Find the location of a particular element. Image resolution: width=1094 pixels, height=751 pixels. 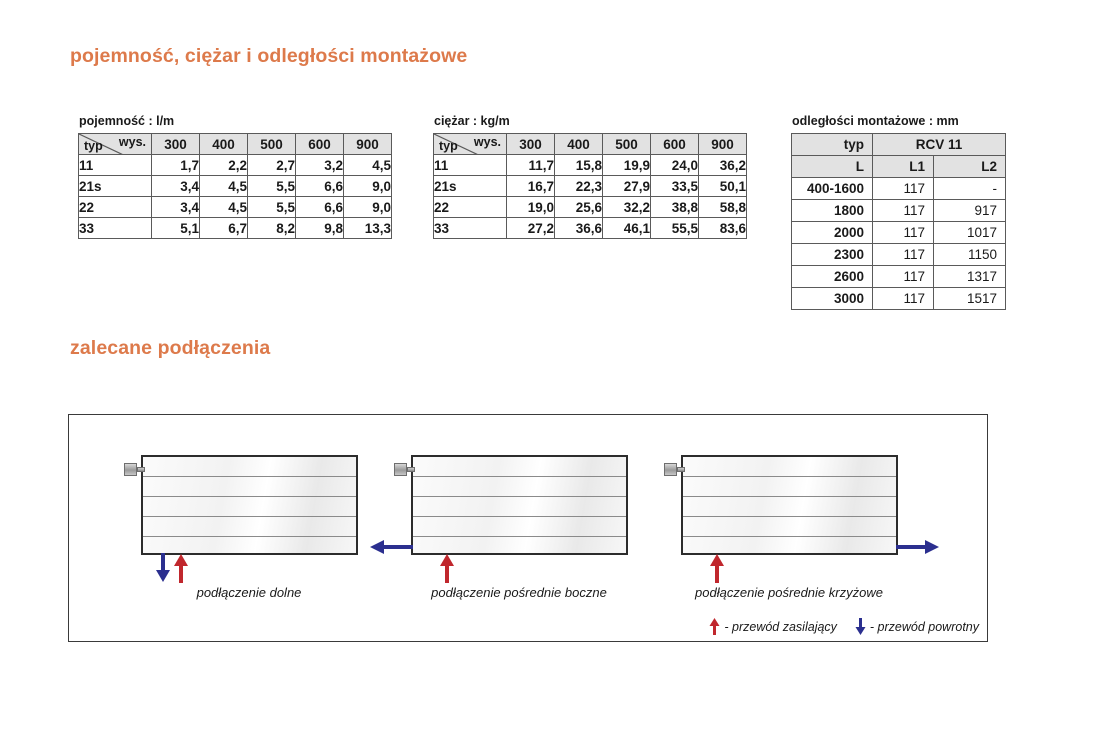

table-cell: 1017 is located at coordinates (969, 232).